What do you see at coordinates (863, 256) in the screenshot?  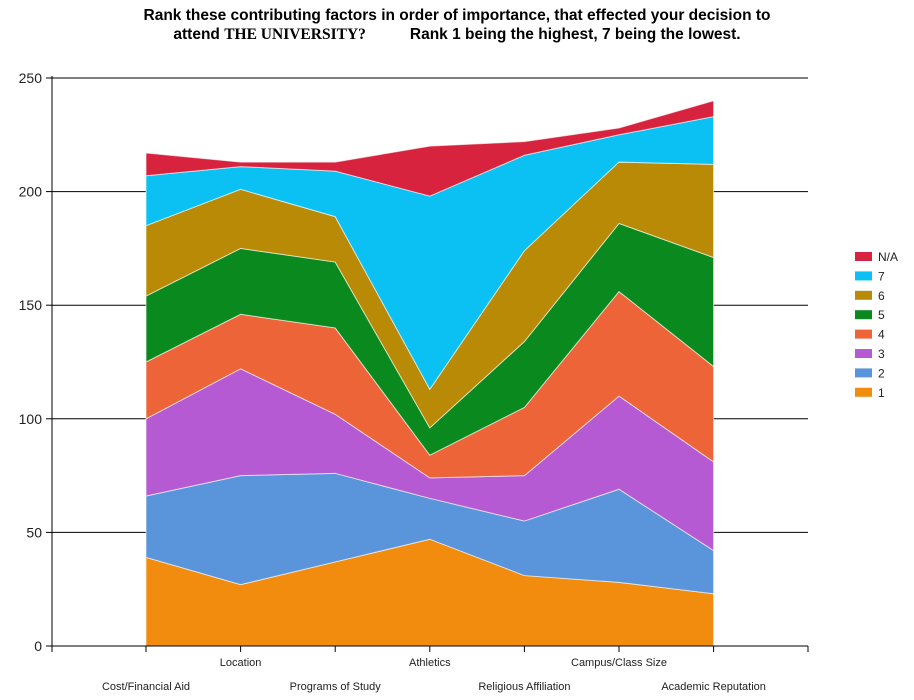 I see `legend-swatch-n-a` at bounding box center [863, 256].